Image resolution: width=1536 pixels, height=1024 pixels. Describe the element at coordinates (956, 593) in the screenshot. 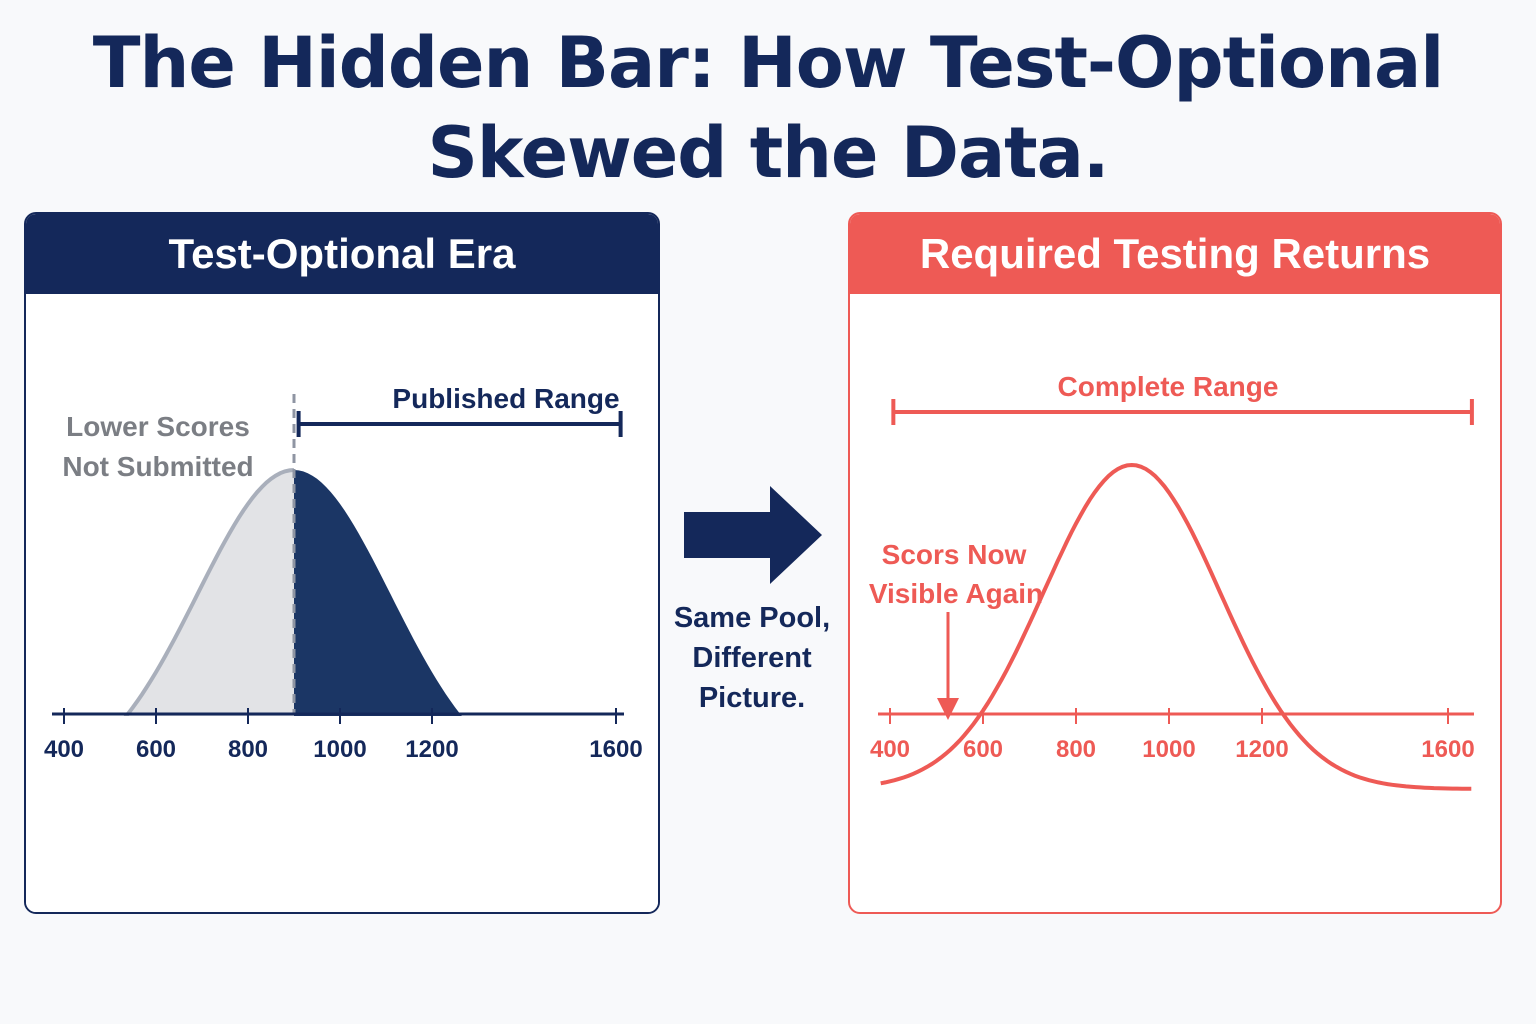

I see `callout-label-line-2: Visible Again` at that location.